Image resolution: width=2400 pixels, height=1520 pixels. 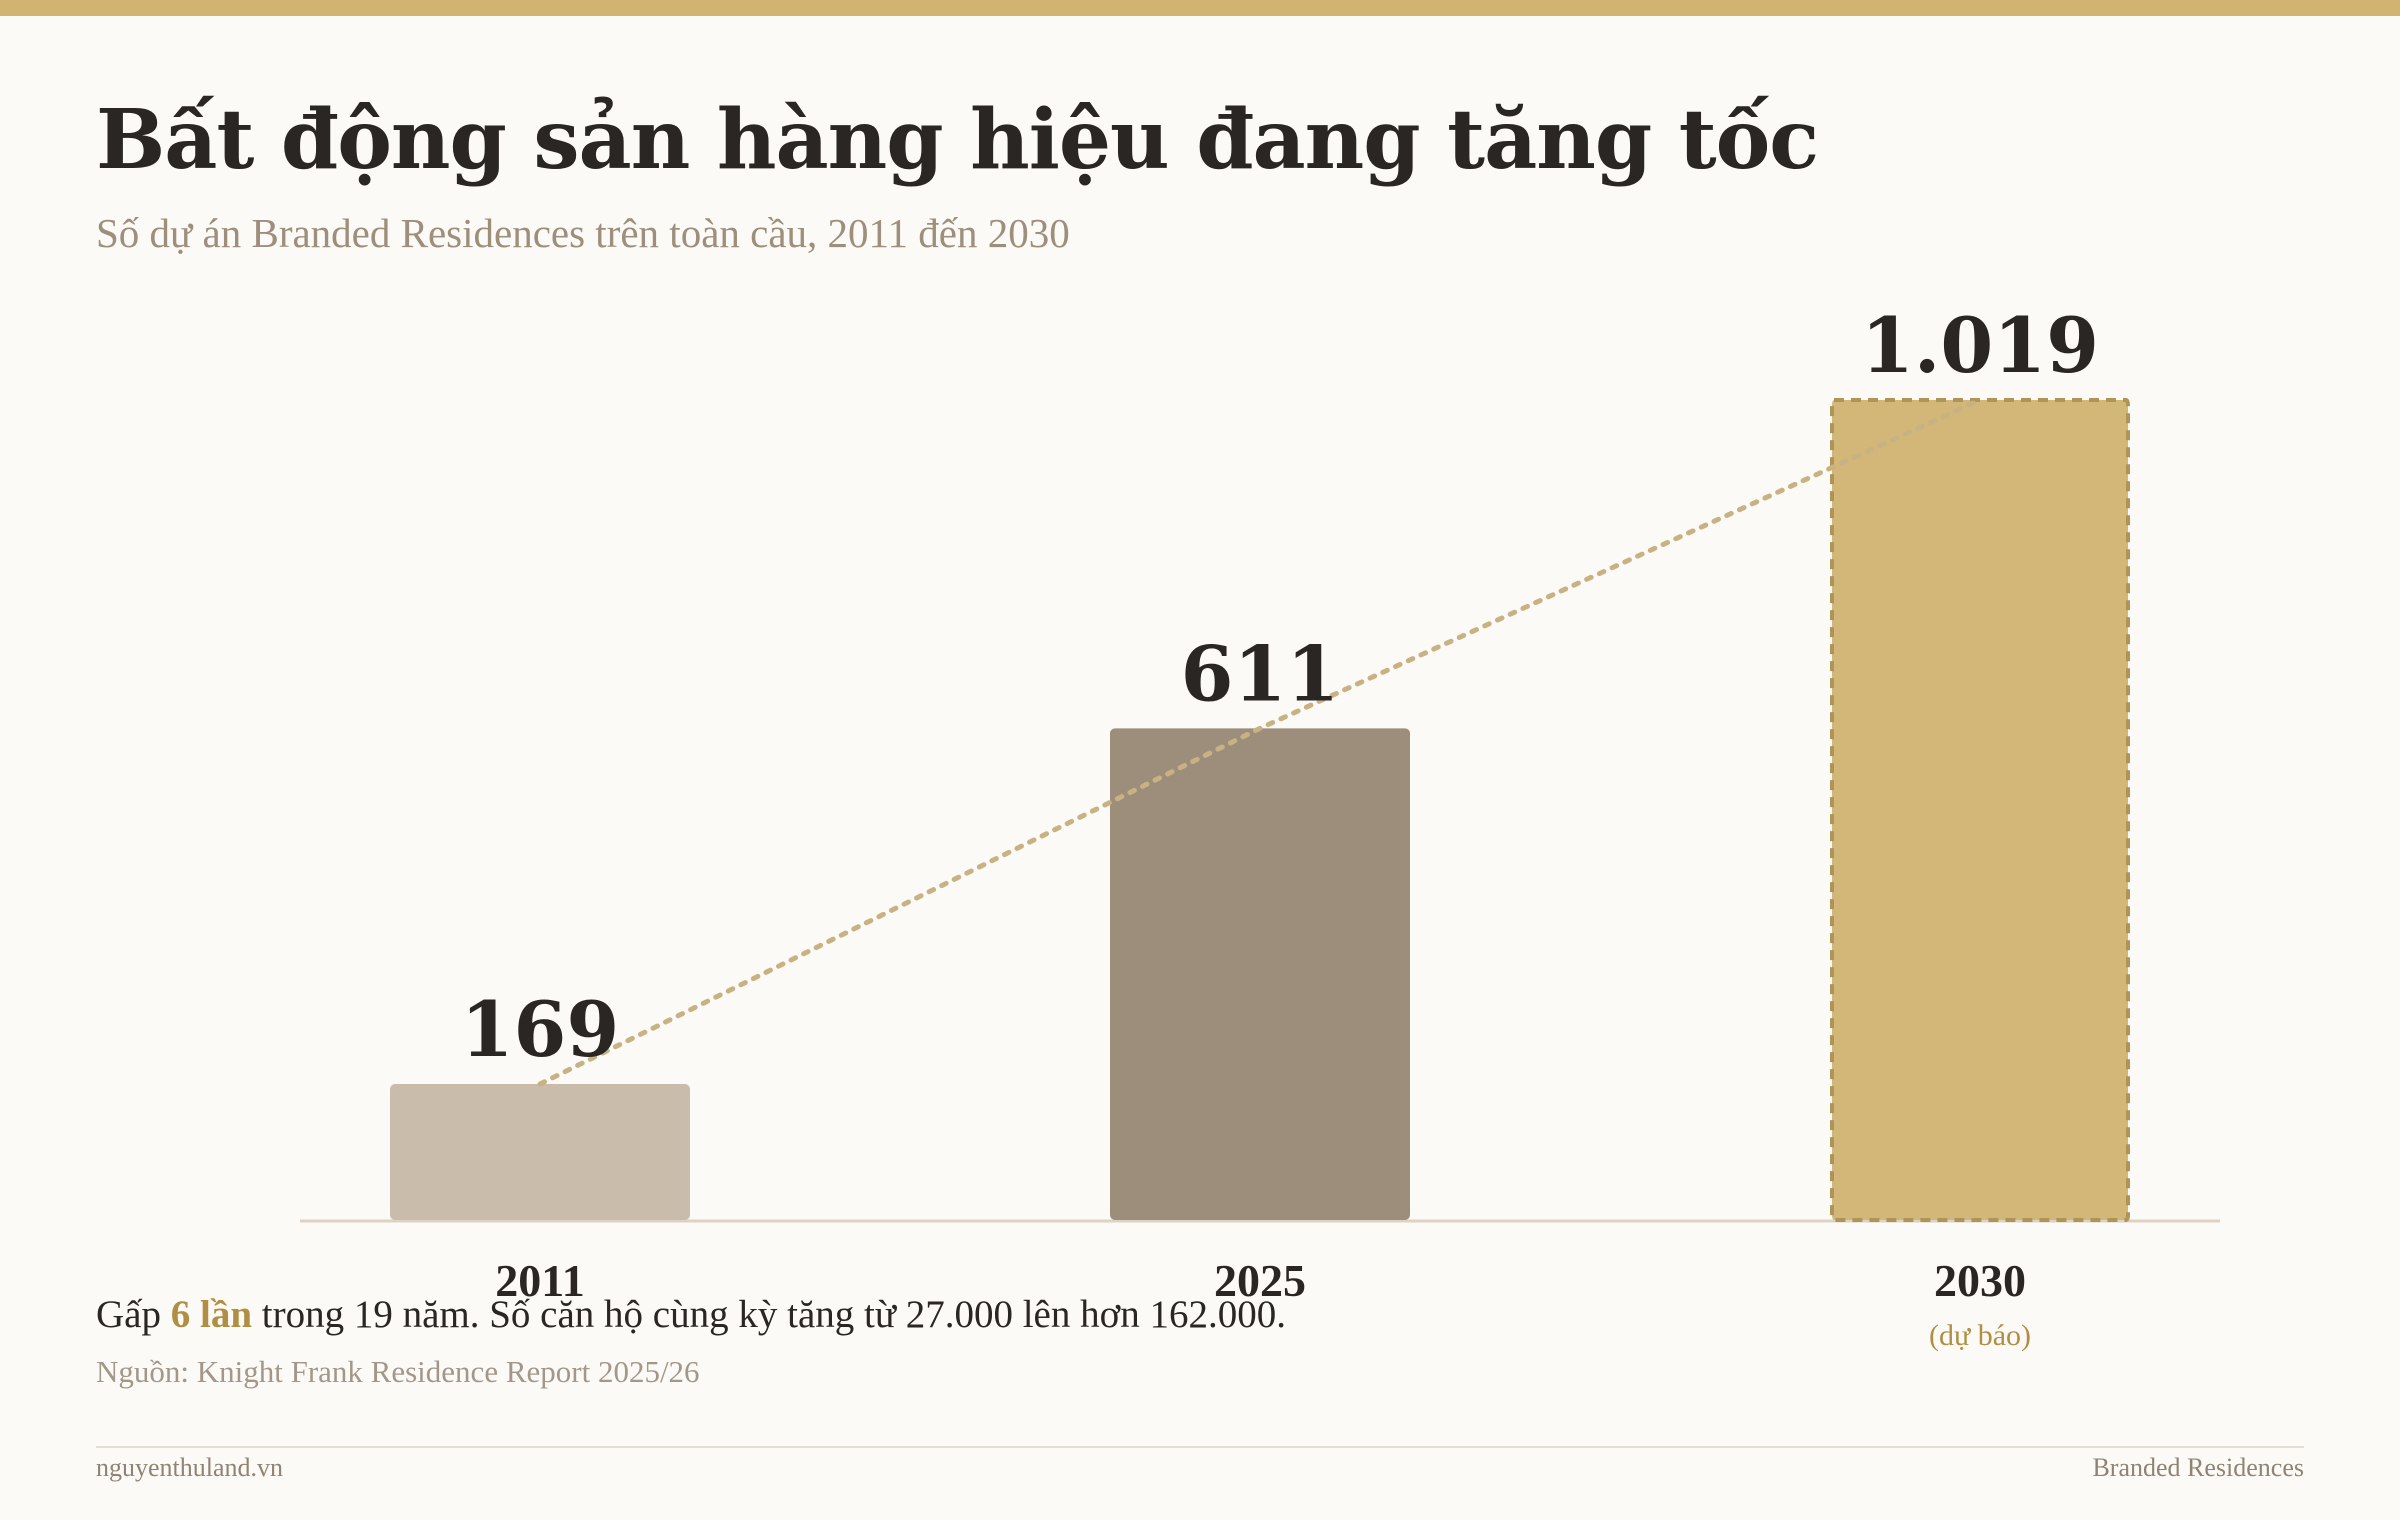 I want to click on note-prefix: Gấp, so click(x=133, y=1314).